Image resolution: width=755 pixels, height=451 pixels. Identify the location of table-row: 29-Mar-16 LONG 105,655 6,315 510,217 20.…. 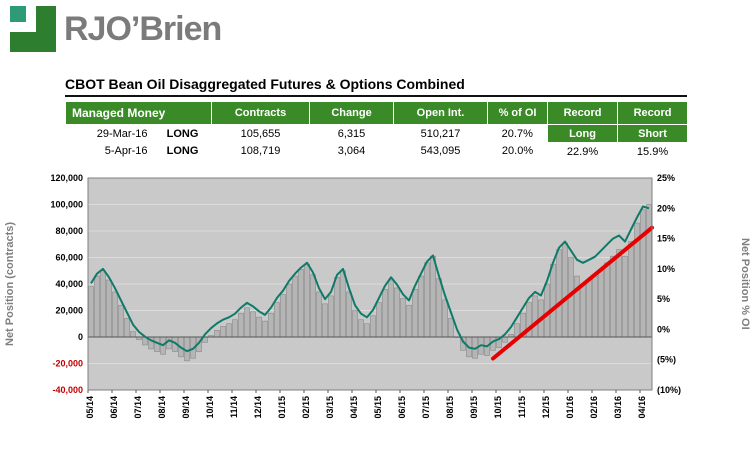
(377, 133).